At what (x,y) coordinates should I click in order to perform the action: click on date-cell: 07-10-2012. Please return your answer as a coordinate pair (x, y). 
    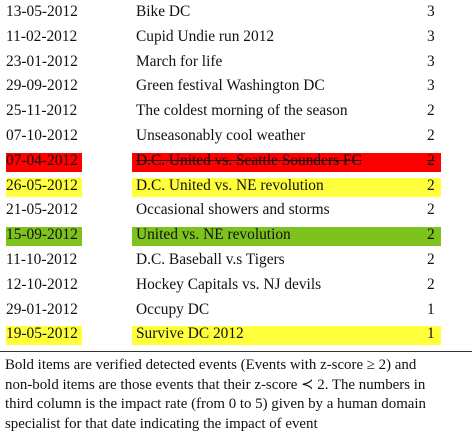
    Looking at the image, I should click on (42, 135).